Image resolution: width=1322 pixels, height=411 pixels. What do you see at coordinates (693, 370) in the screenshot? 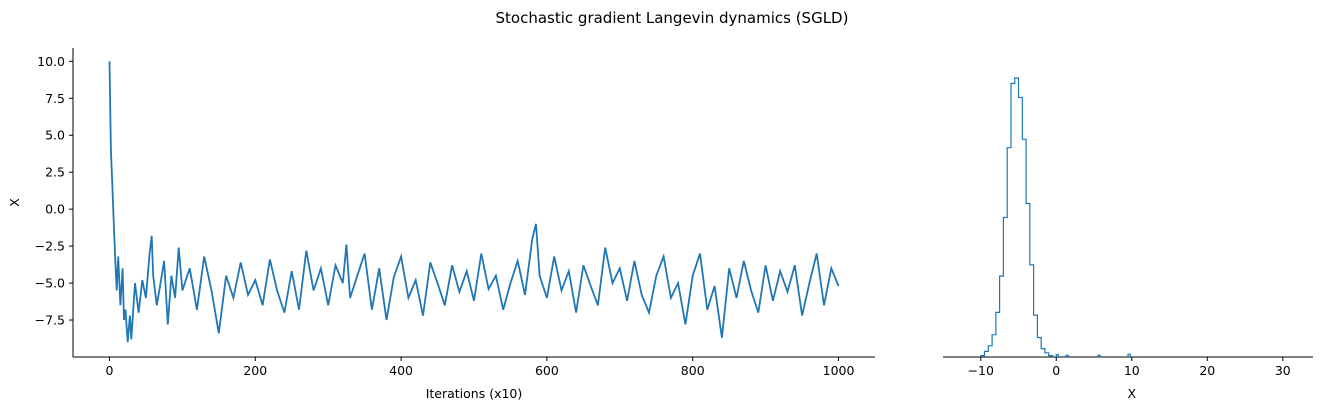
I see `trace-x-tick-label: 800` at bounding box center [693, 370].